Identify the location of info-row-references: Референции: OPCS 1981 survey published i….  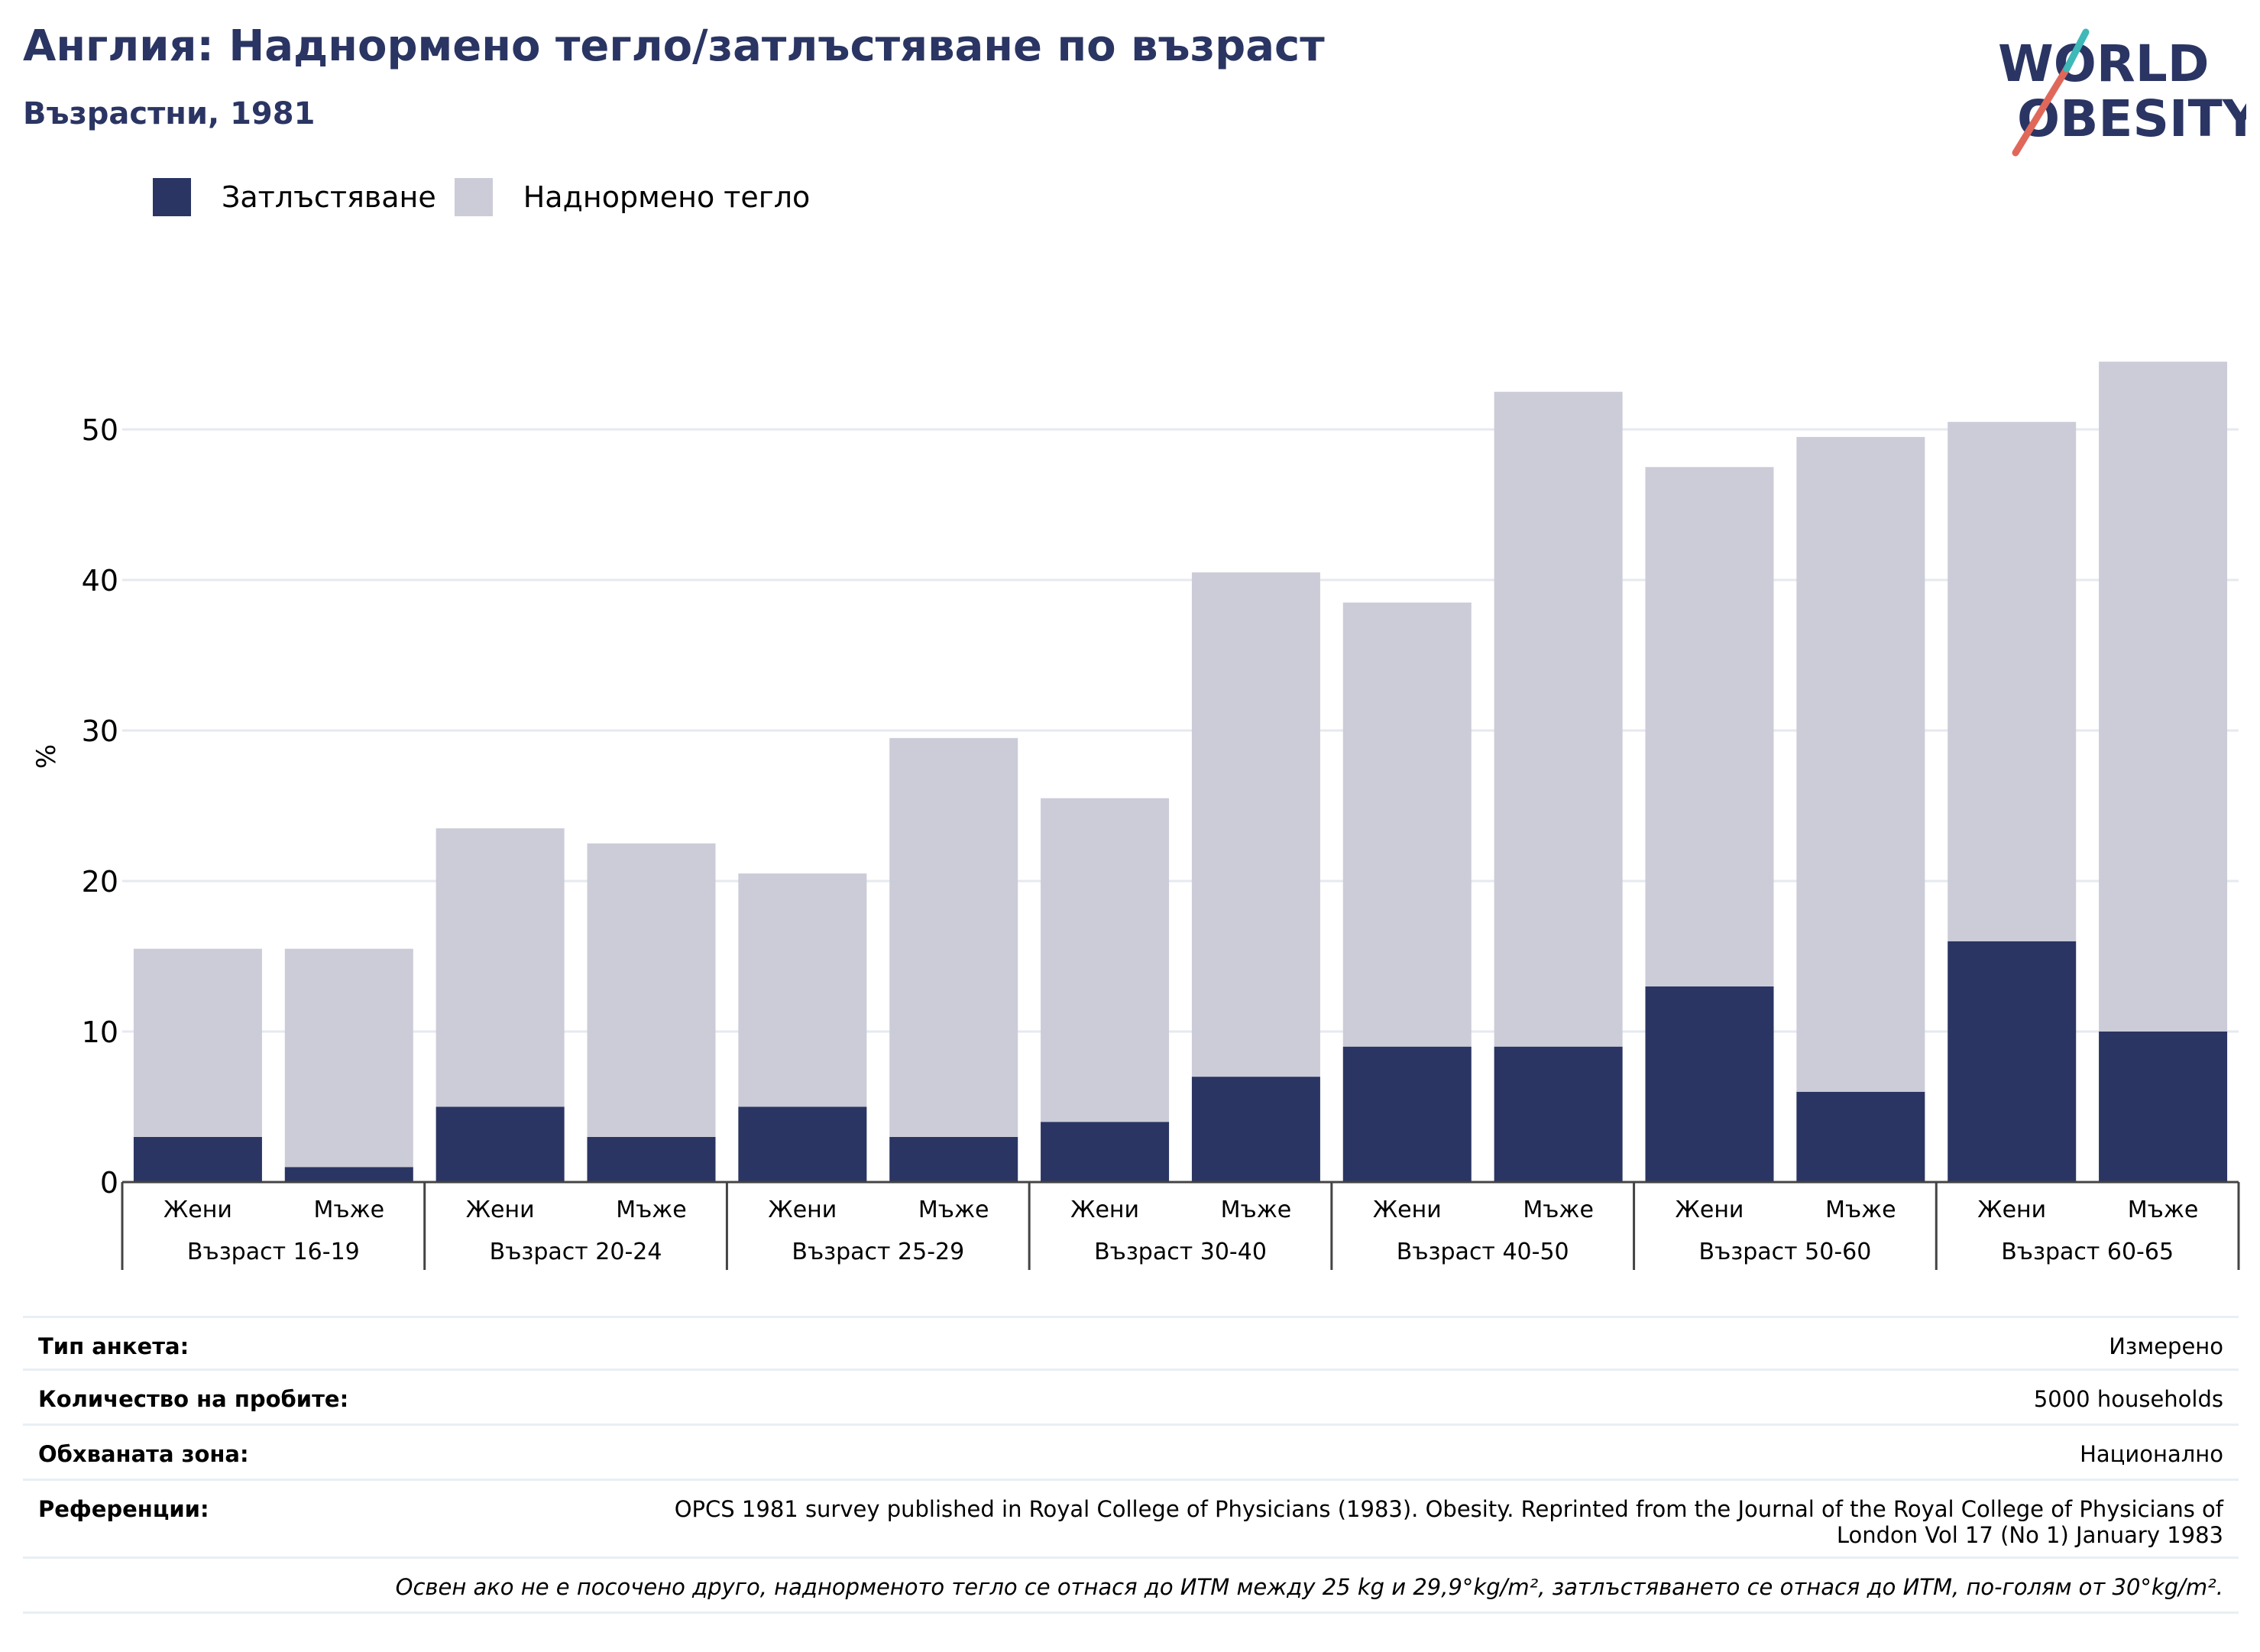
(1131, 1520).